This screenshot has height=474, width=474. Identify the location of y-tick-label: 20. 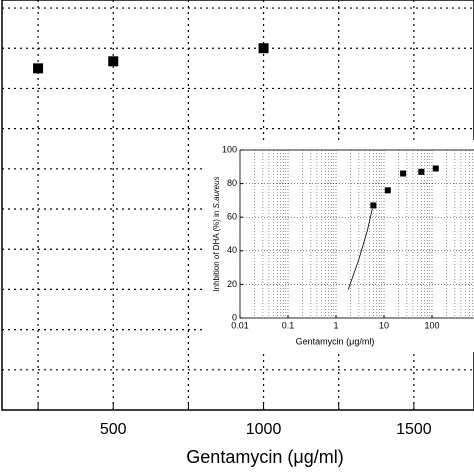
(232, 284).